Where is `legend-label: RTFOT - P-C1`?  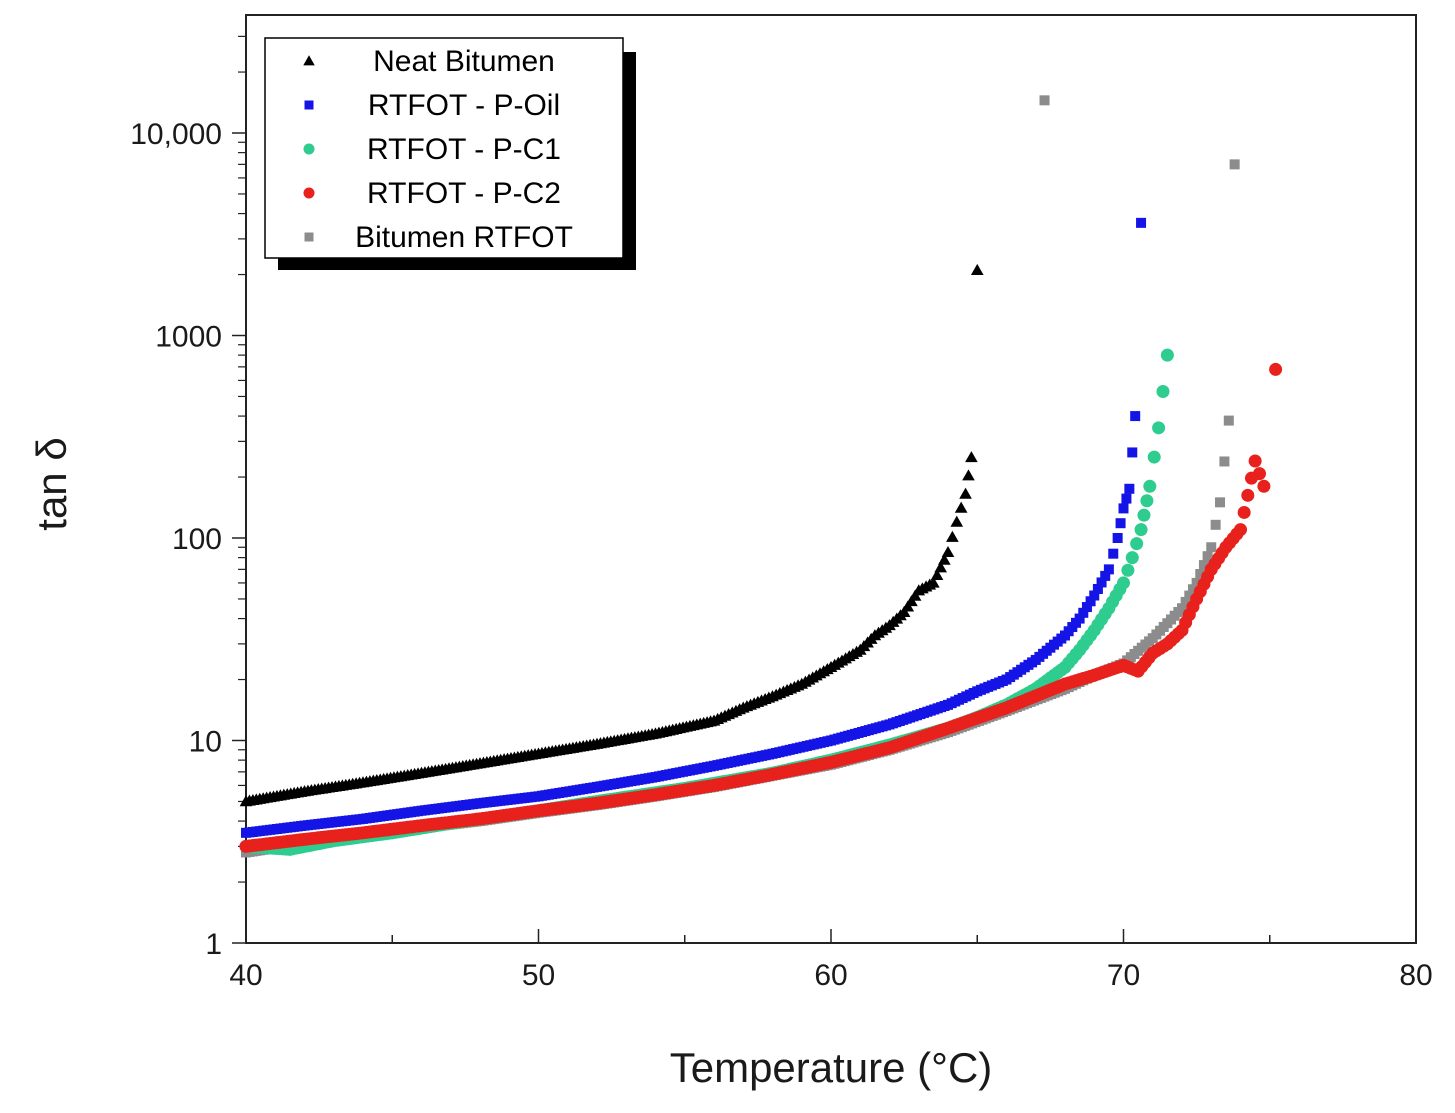
legend-label: RTFOT - P-C1 is located at coordinates (464, 149).